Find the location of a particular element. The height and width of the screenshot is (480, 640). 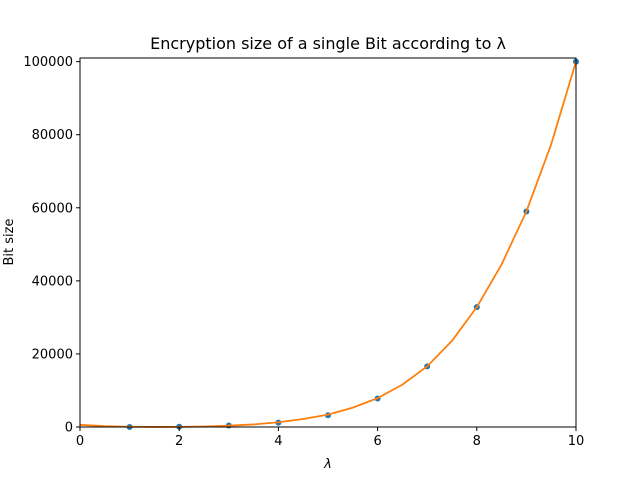

y-tick-label: 20000 is located at coordinates (52, 354).